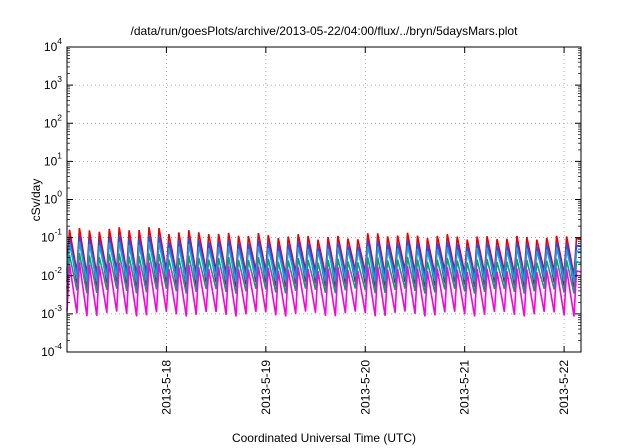  Describe the element at coordinates (51, 236) in the screenshot. I see `y-tick-label: 10⁻¹` at that location.